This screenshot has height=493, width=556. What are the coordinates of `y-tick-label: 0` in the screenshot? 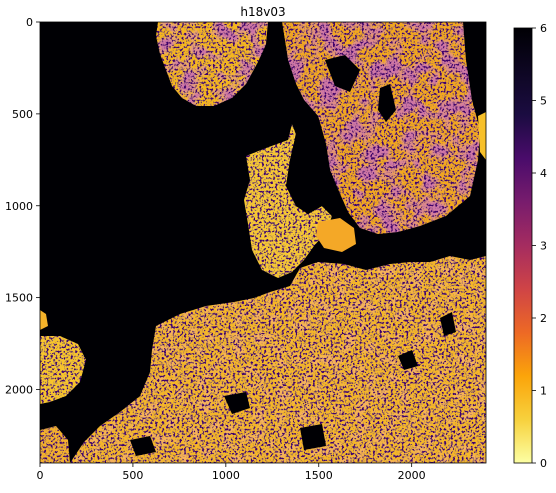 It's located at (29, 22).